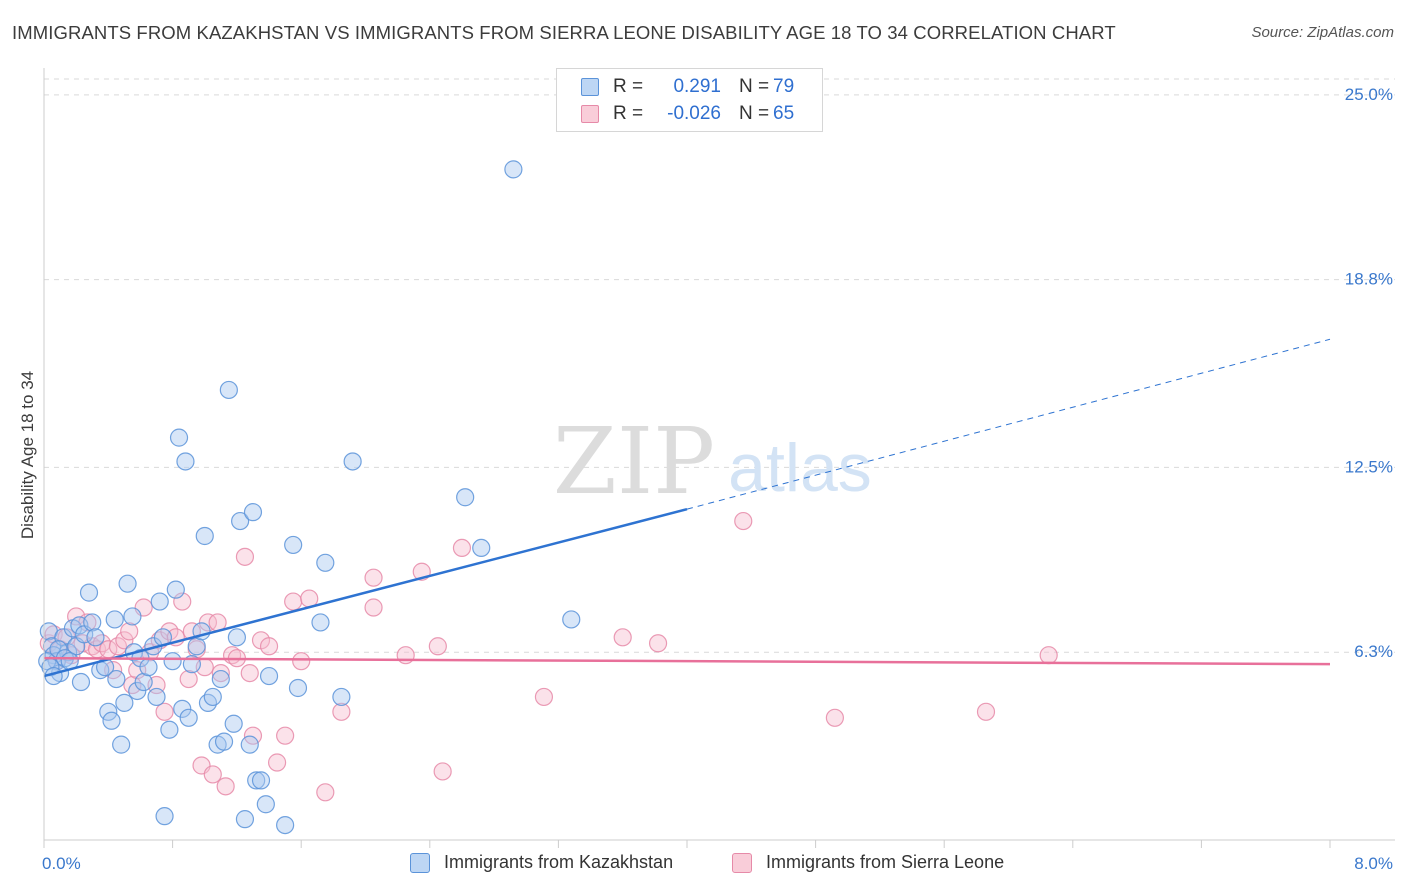 The width and height of the screenshot is (1406, 892). What do you see at coordinates (1373, 863) in the screenshot?
I see `x-tick-label-max: 8.0%` at bounding box center [1373, 863].